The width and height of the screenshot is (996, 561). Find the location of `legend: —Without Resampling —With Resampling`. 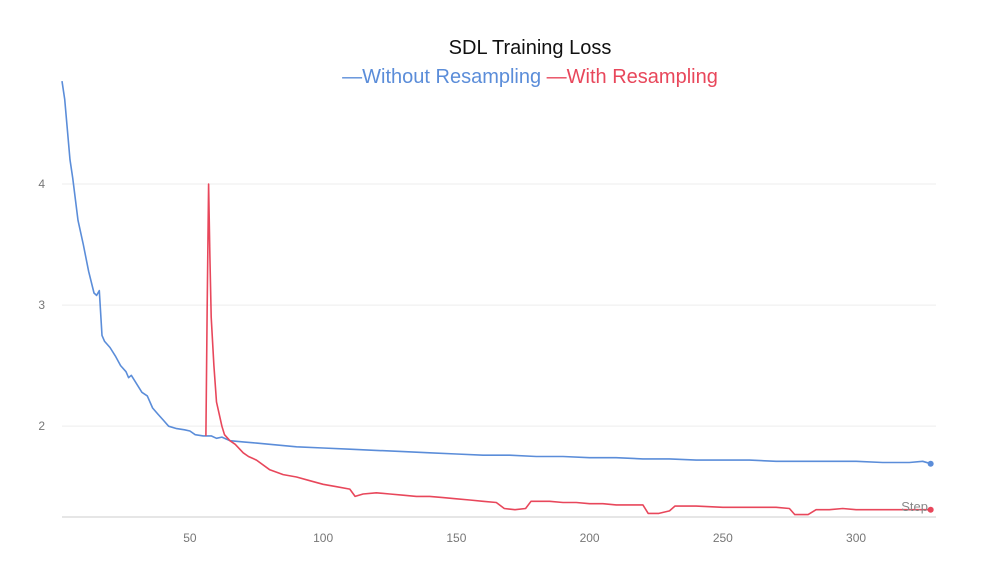

legend: —Without Resampling —With Resampling is located at coordinates (530, 77).